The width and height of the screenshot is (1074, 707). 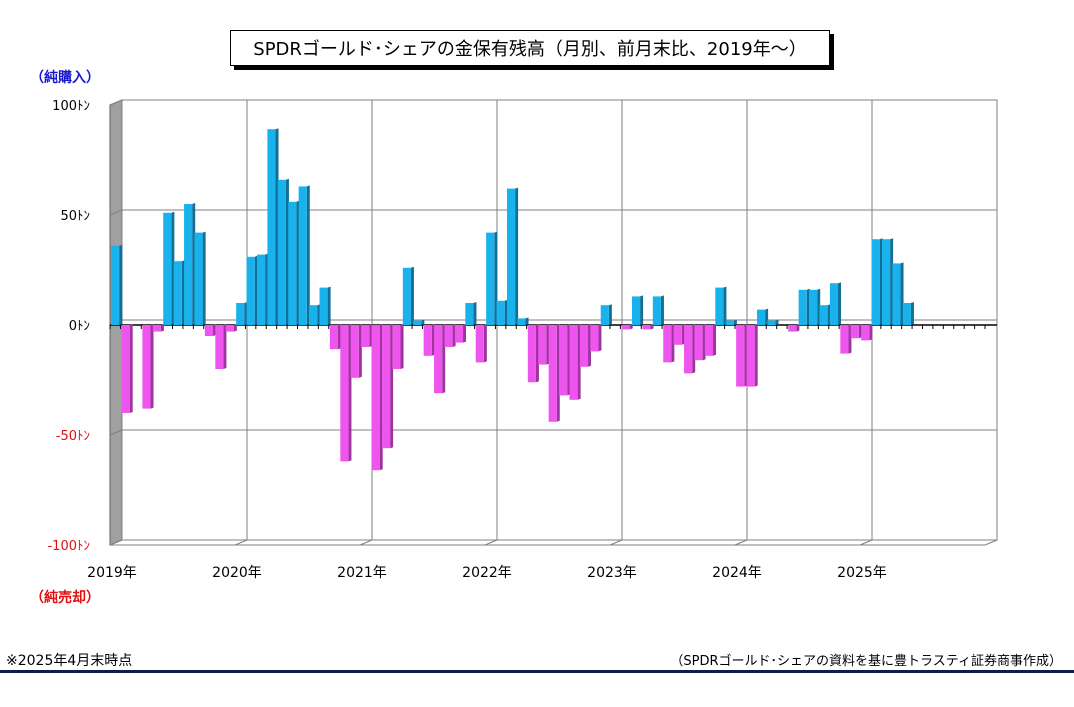 What do you see at coordinates (241, 542) in the screenshot?
I see `year-gridline-depth` at bounding box center [241, 542].